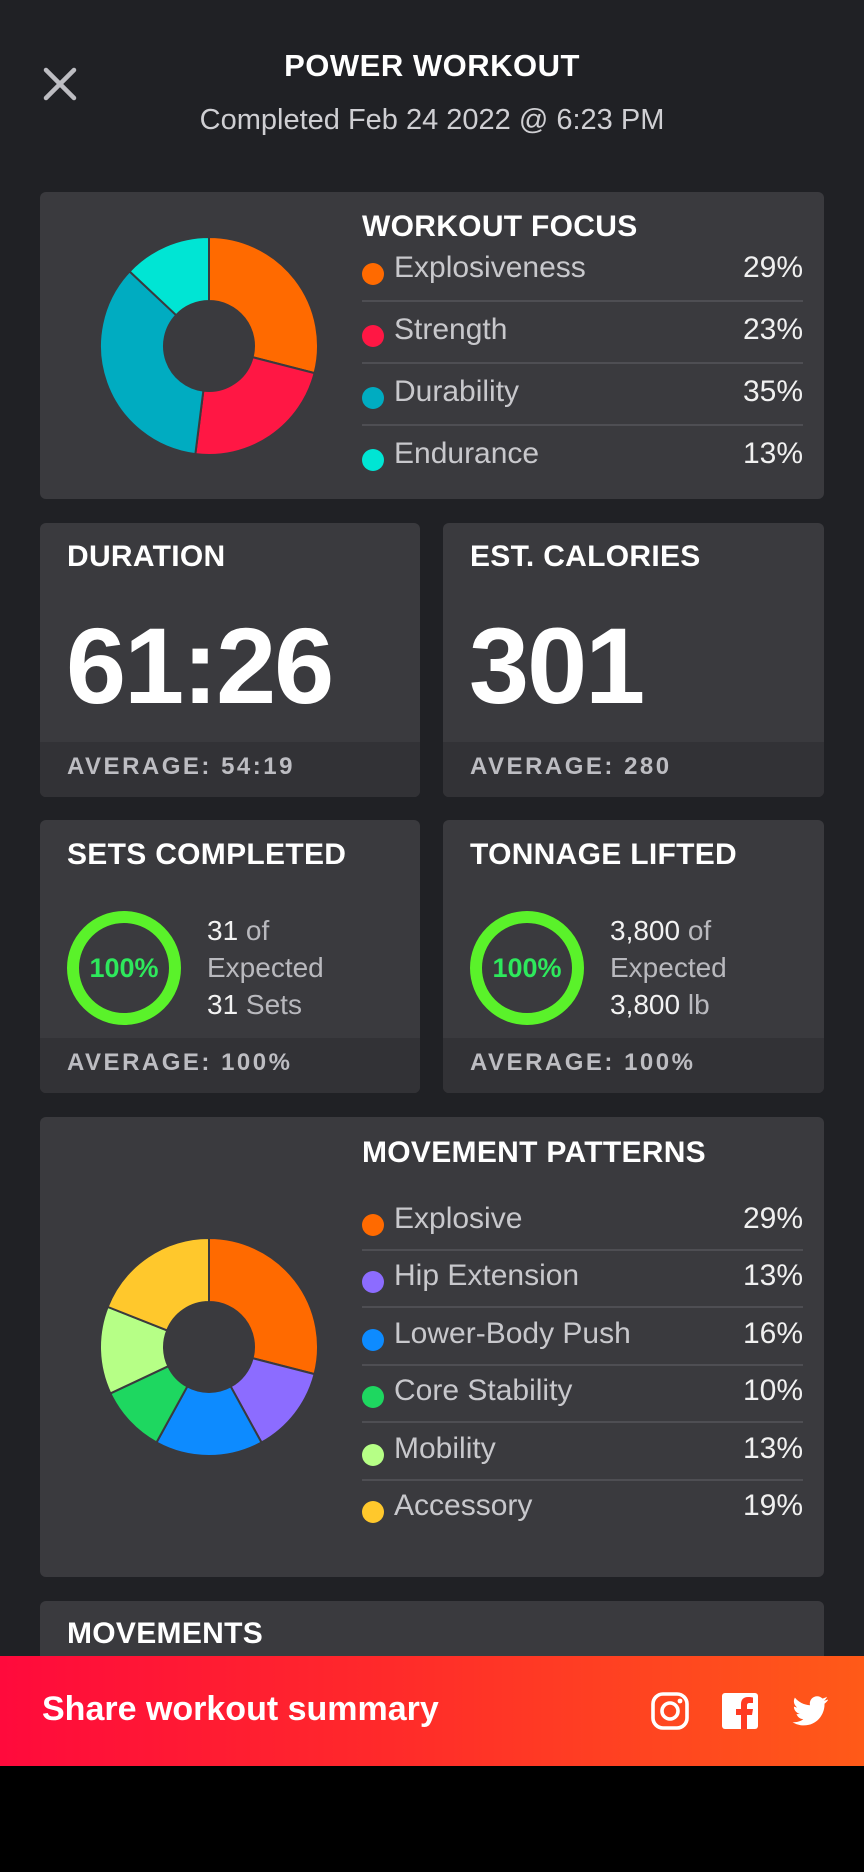  I want to click on share-workout-summary-button: Share workout summary, so click(240, 1709).